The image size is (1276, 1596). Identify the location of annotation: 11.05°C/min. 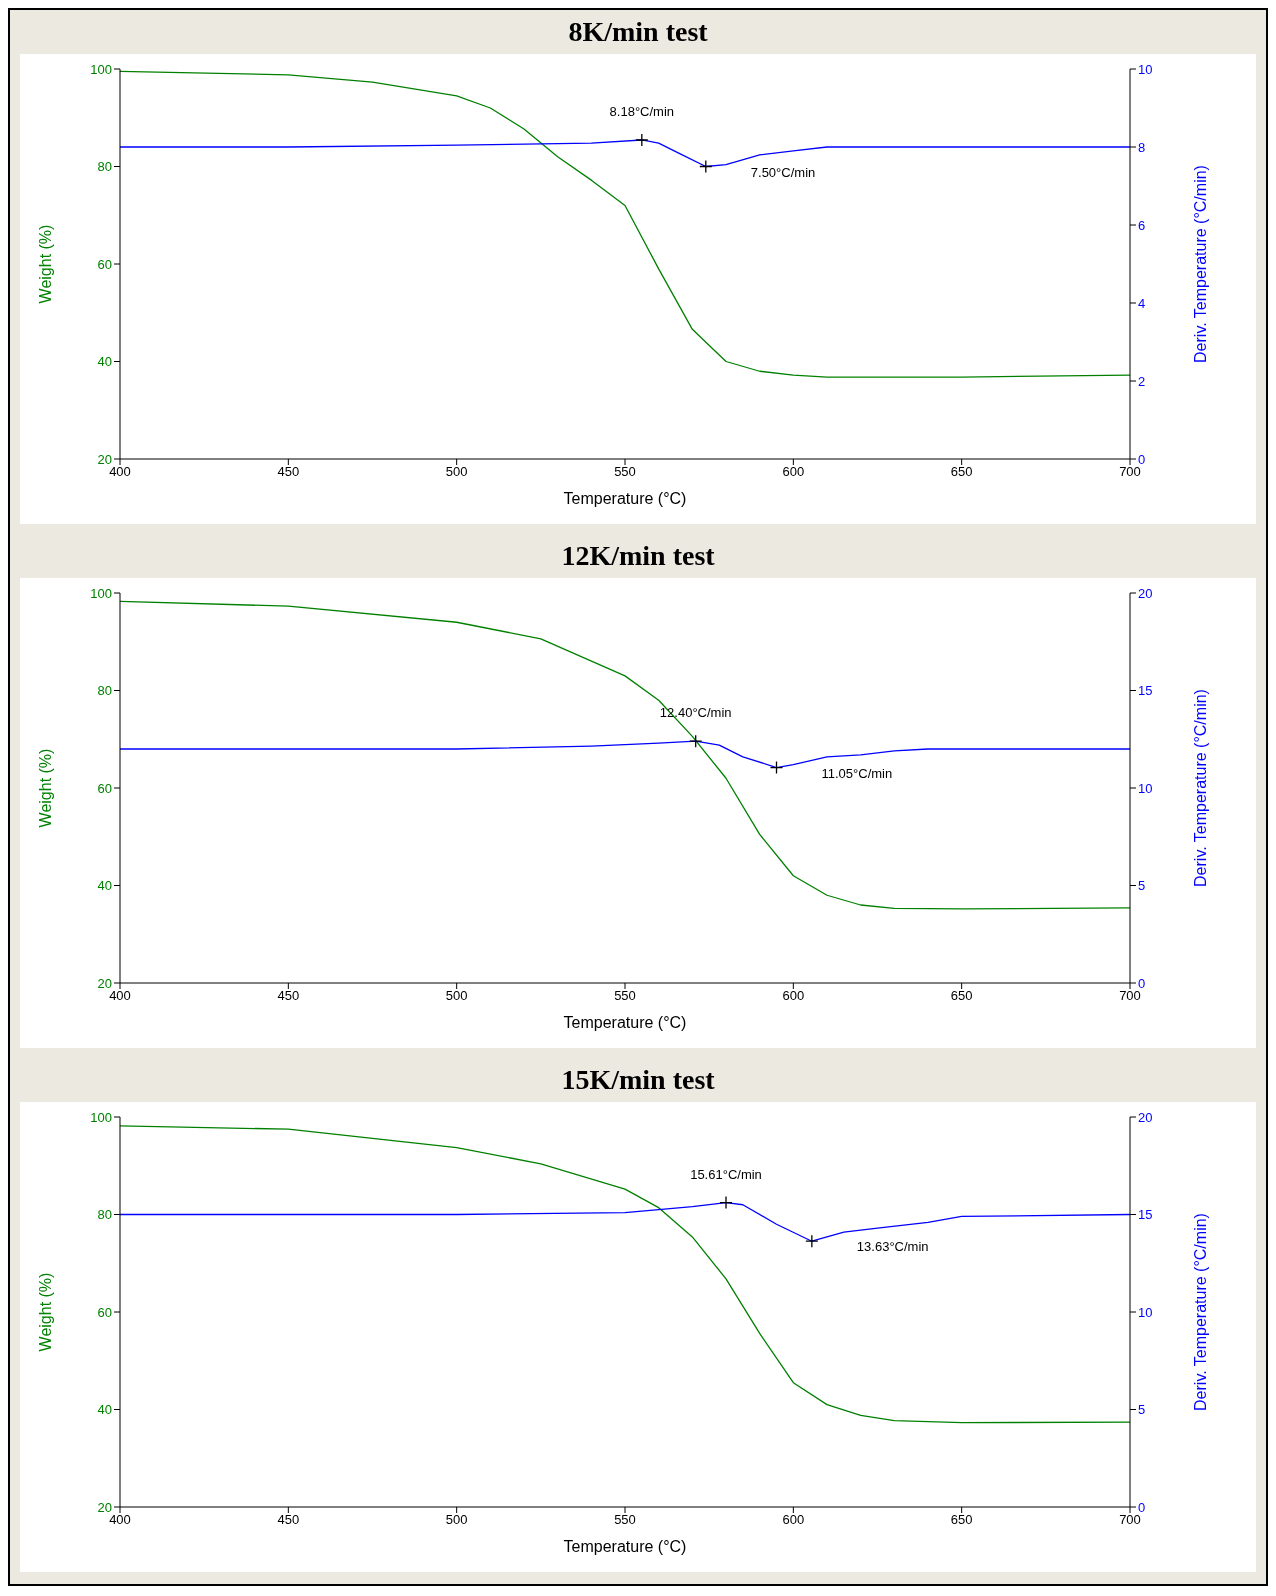
(857, 773).